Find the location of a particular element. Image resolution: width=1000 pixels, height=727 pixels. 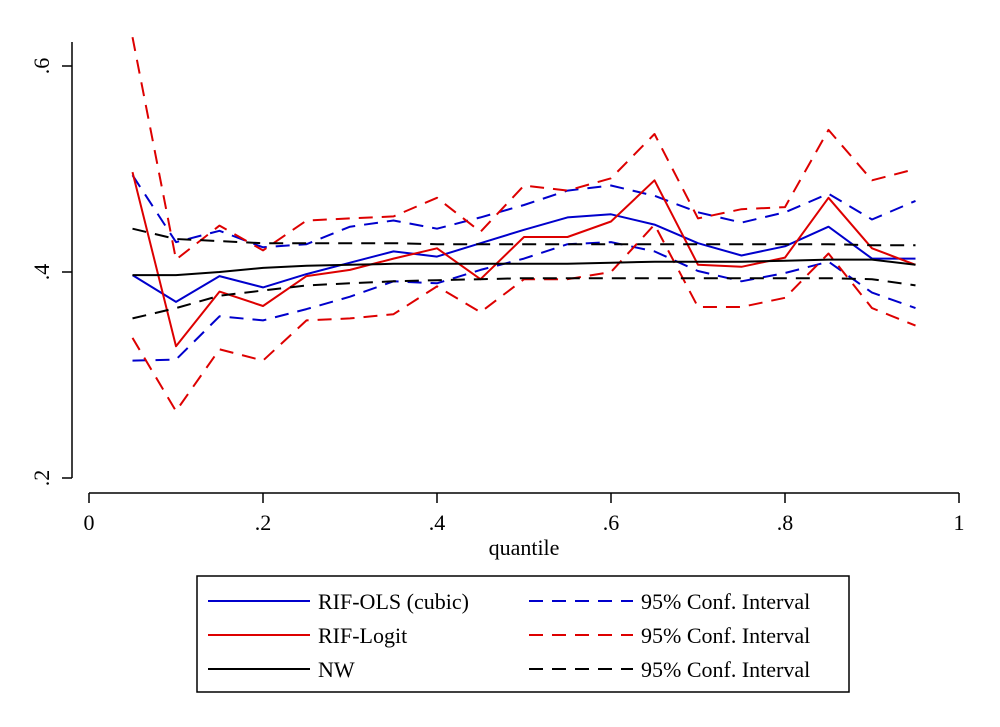

series-line-rif-ols is located at coordinates (523, 258).